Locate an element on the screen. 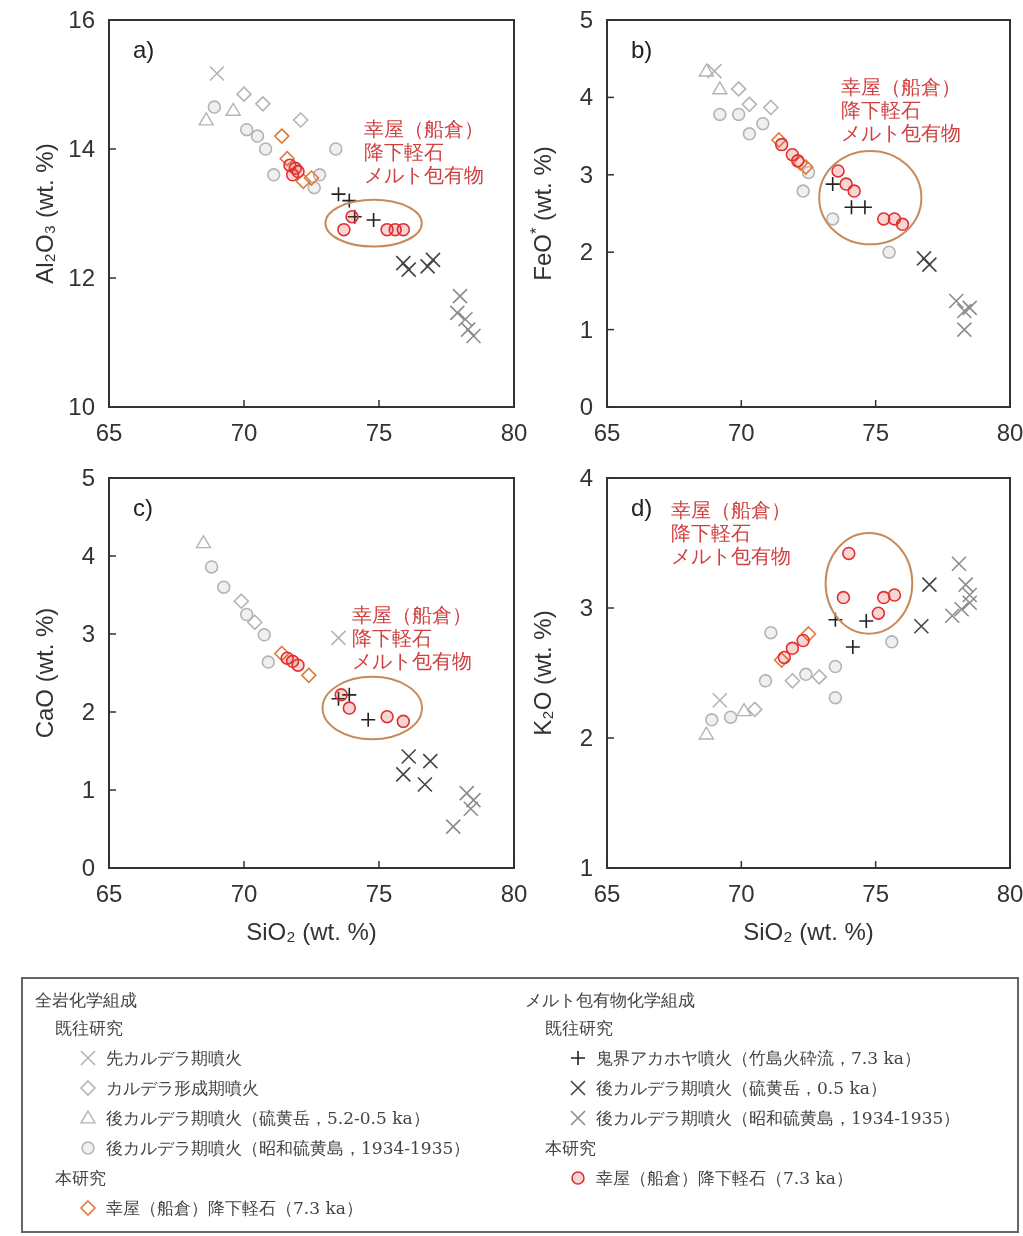 The height and width of the screenshot is (1236, 1023). text: b) is located at coordinates (642, 49).